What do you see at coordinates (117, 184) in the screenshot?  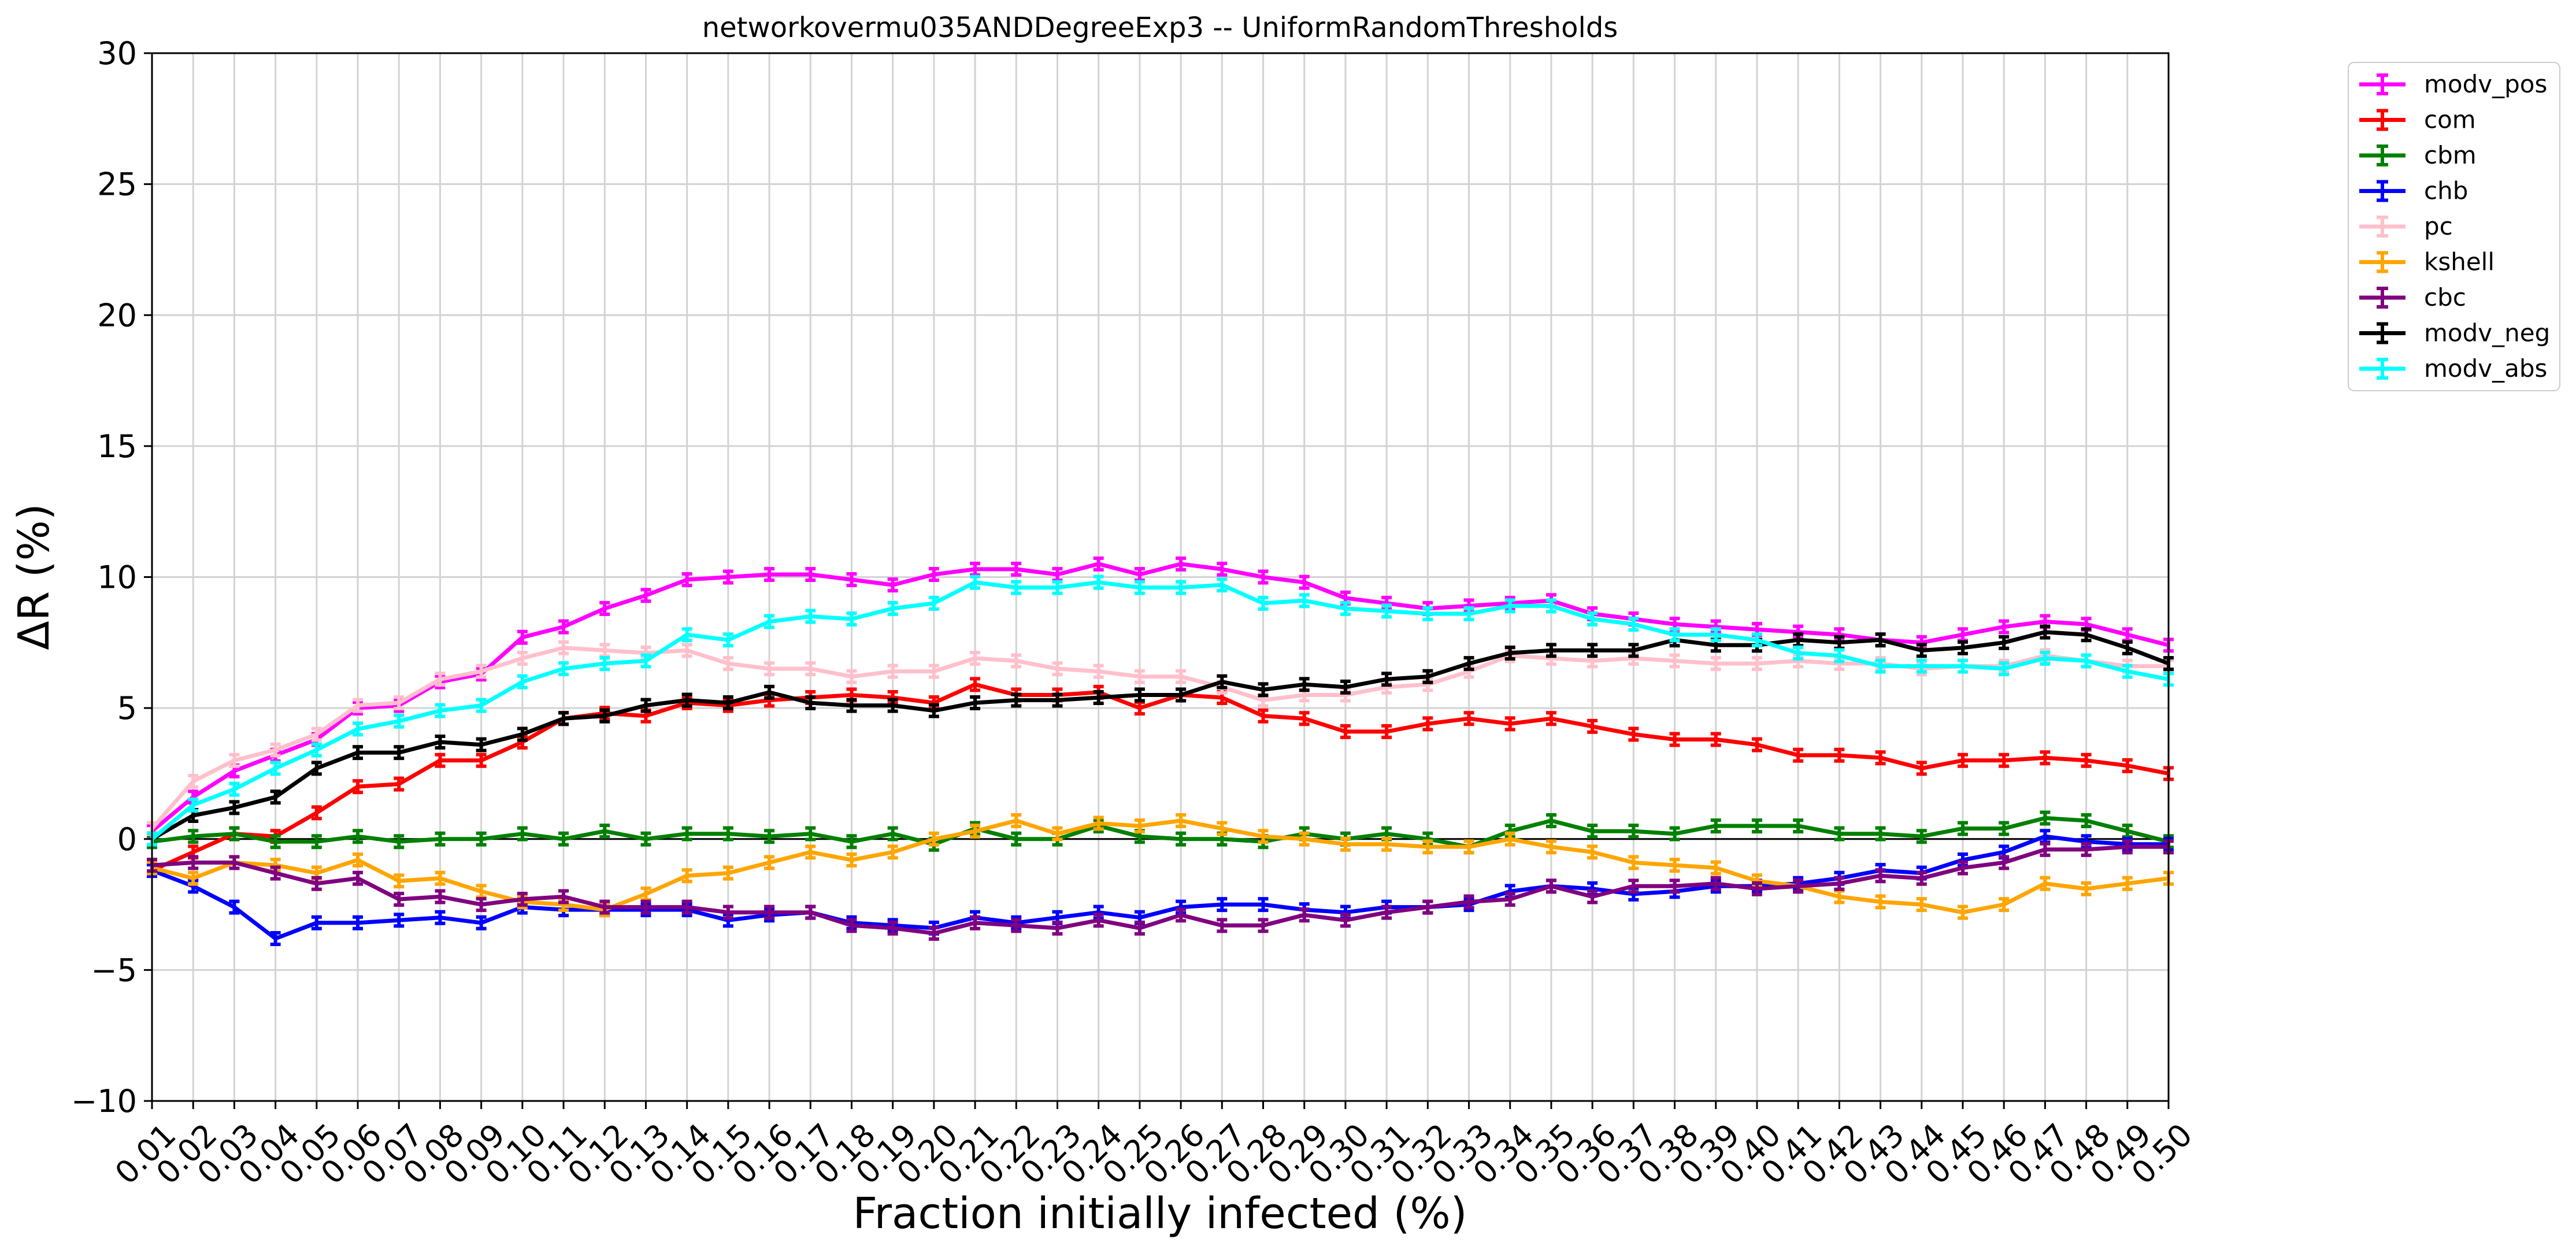 I see `y-tick-label: 25` at bounding box center [117, 184].